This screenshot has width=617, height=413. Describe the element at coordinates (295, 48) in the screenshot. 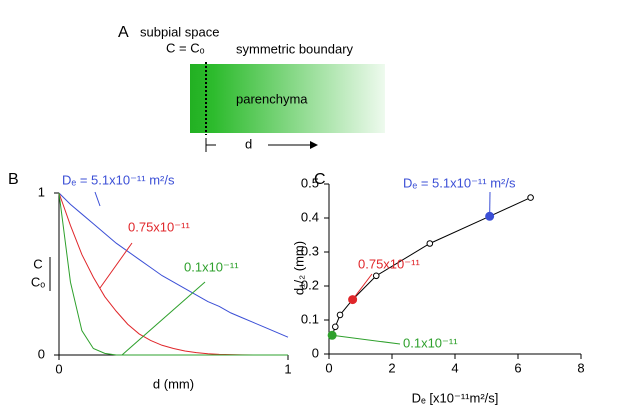

I see `far-boundary: symmetric boundary` at that location.